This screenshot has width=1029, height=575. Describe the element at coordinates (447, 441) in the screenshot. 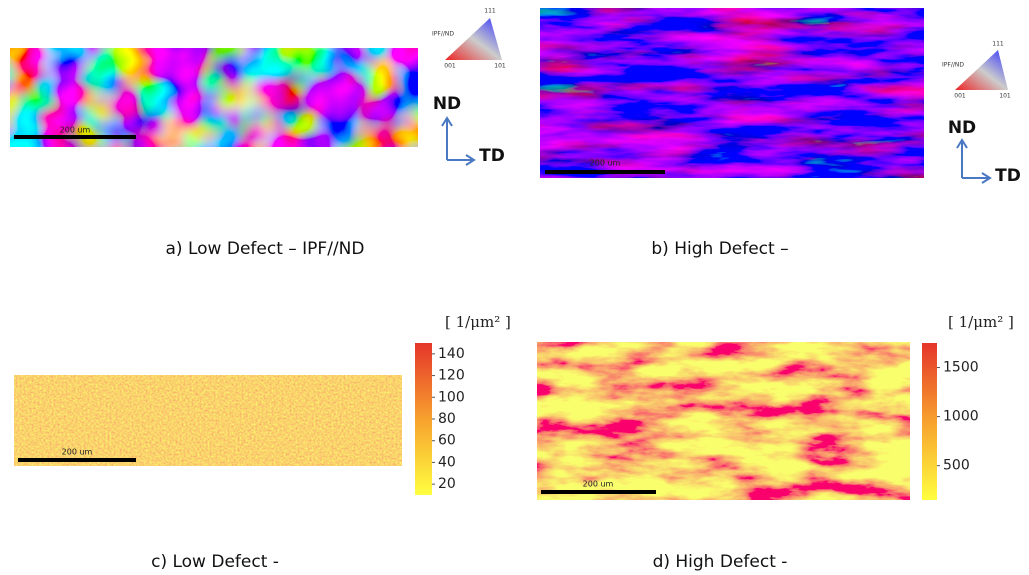

I see `colorbar-tick-label: 60` at that location.